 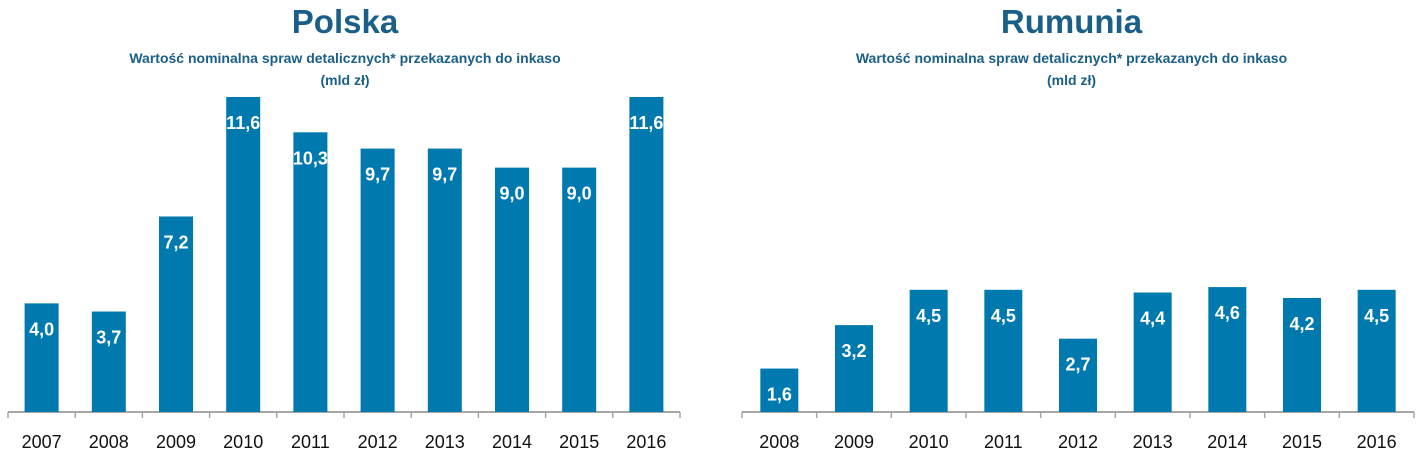 I want to click on data-label: 3,7, so click(x=108, y=338).